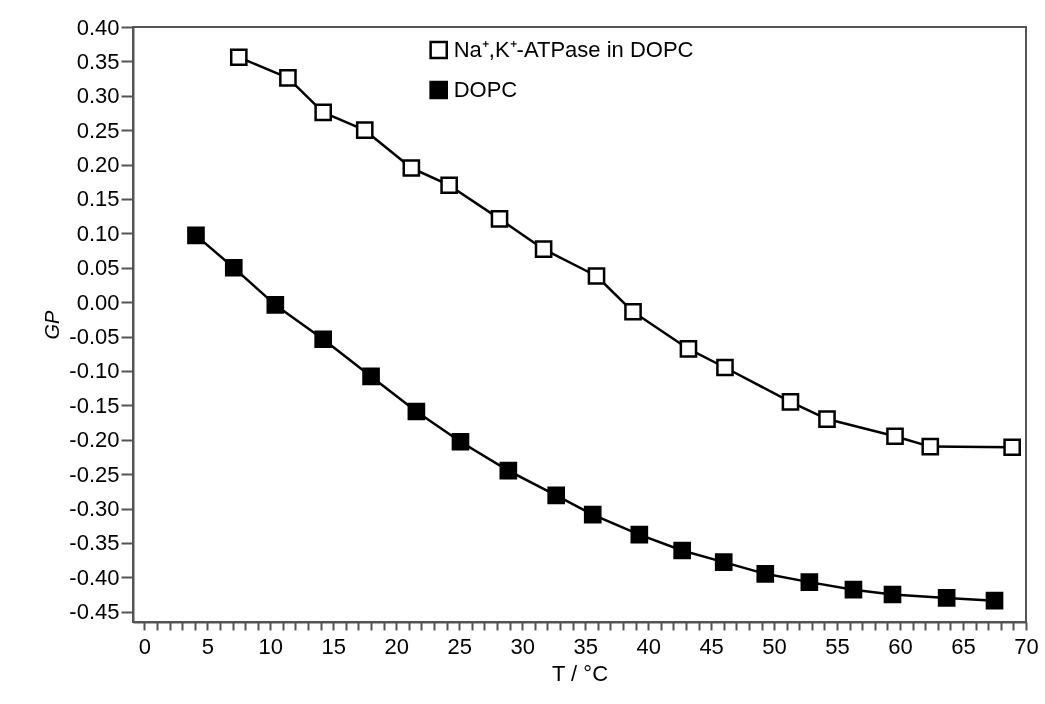  Describe the element at coordinates (98, 96) in the screenshot. I see `y-tick-label: 0.30` at that location.